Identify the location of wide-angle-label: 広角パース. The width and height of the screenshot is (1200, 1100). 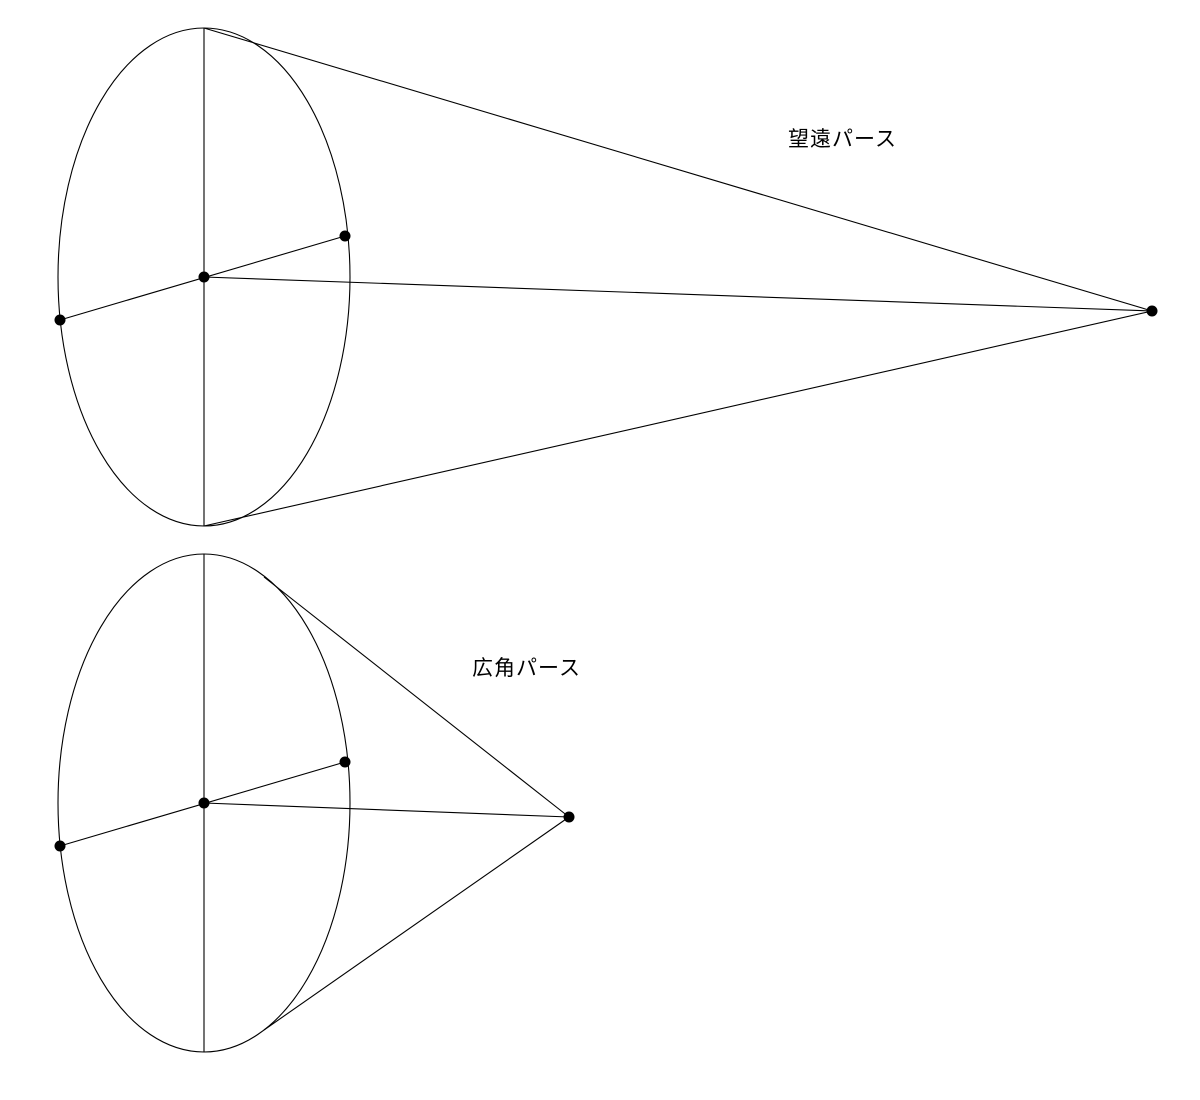
(526, 668).